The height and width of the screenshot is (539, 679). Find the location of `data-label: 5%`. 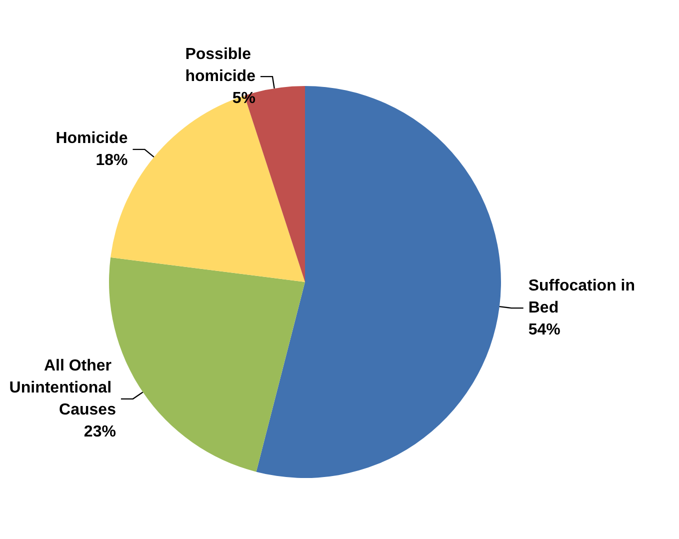

data-label: 5% is located at coordinates (244, 99).